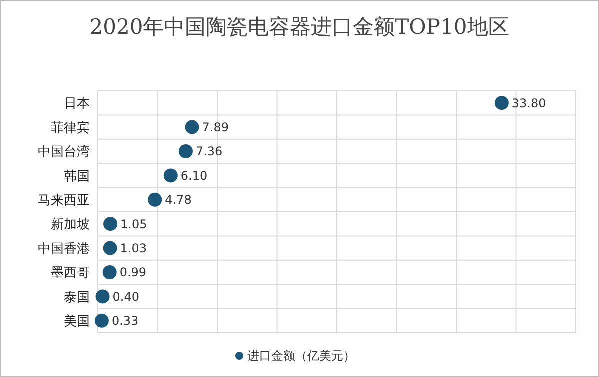  Describe the element at coordinates (70, 274) in the screenshot. I see `y-tick-label: 墨西哥` at that location.